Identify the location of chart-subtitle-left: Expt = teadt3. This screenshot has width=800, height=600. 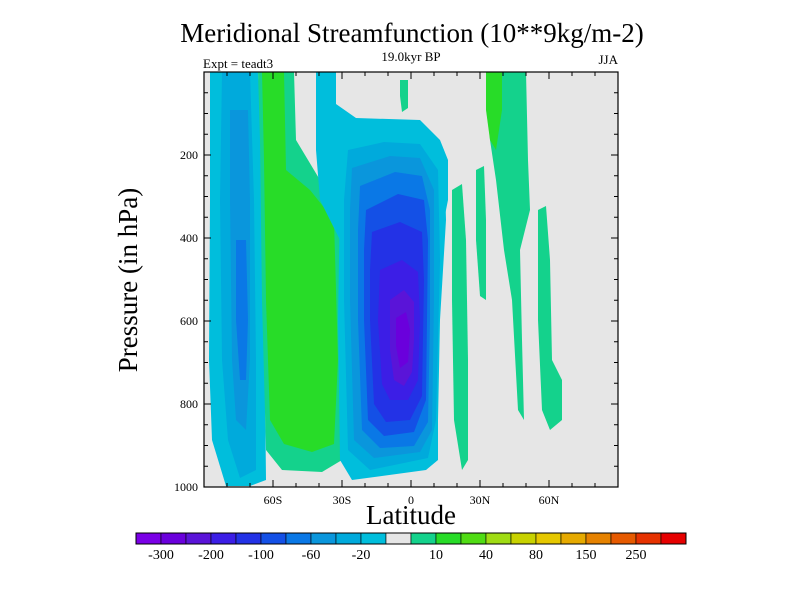
(238, 63).